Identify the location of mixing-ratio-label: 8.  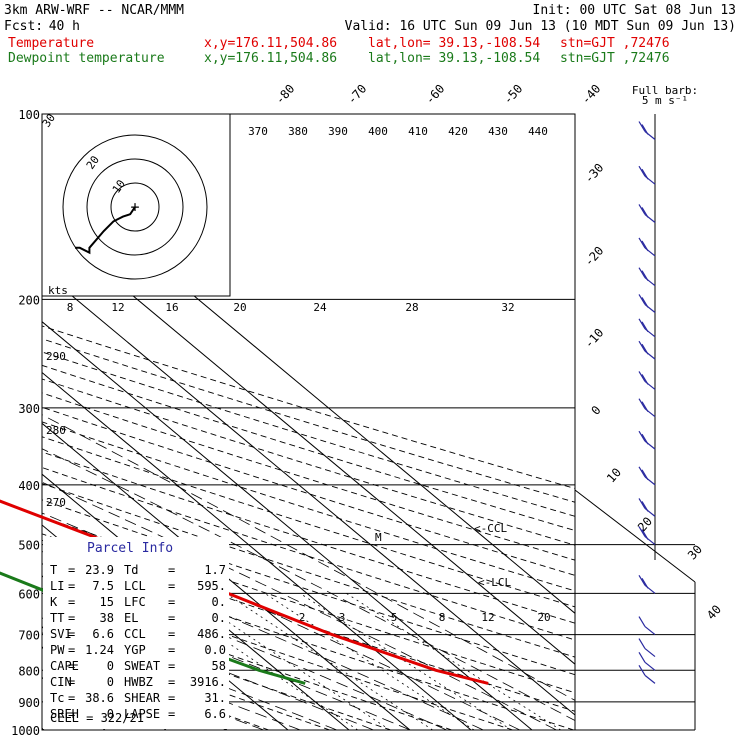
(442, 617).